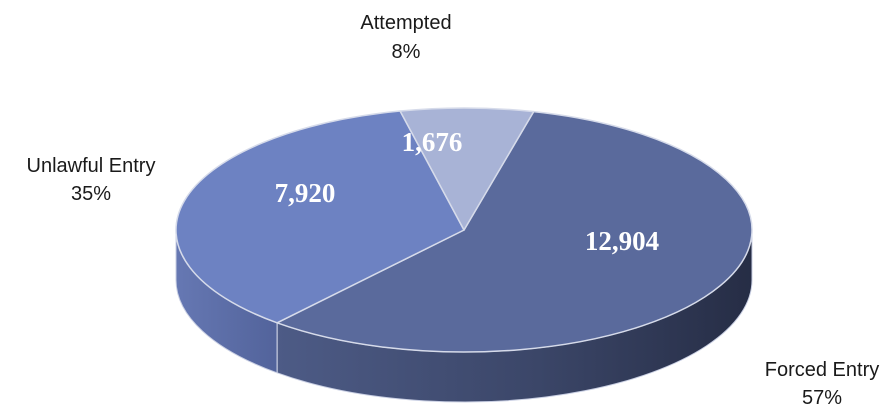 The height and width of the screenshot is (412, 896). Describe the element at coordinates (91, 194) in the screenshot. I see `pie-percent-label-unlawful-entry: 35%` at that location.